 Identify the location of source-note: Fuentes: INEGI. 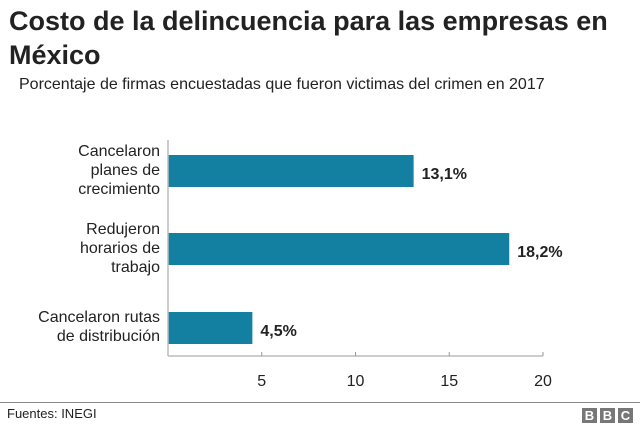
(52, 413).